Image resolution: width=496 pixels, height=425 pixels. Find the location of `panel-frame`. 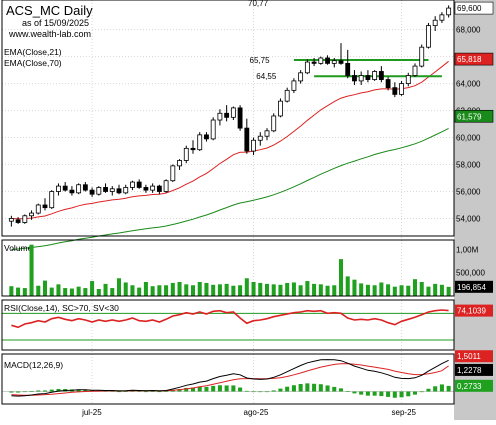

panel-frame is located at coordinates (228, 379).